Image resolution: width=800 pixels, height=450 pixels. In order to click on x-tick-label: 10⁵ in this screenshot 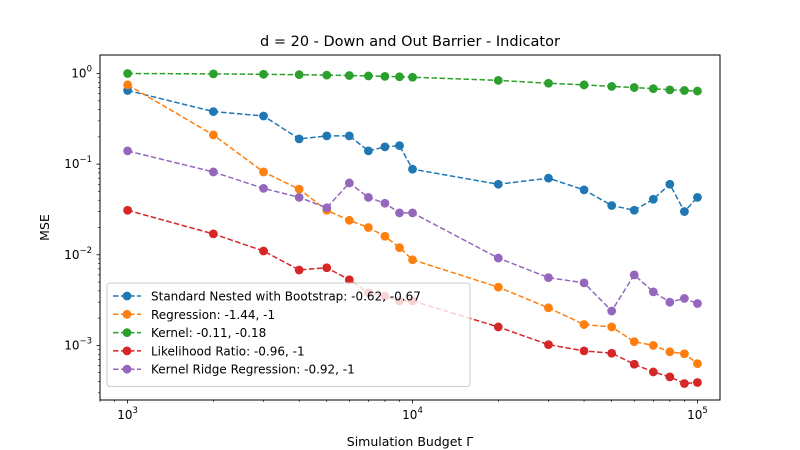, I will do `click(697, 414)`.